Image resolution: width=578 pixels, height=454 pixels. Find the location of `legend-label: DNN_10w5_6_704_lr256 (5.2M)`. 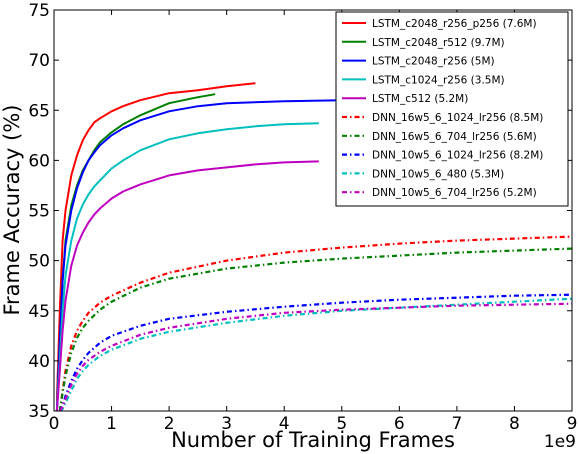

legend-label: DNN_10w5_6_704_lr256 (5.2M) is located at coordinates (454, 193).